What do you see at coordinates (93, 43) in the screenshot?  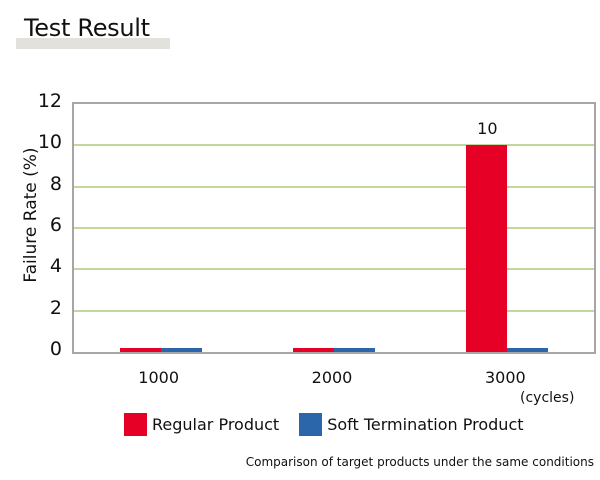 I see `title-underline` at bounding box center [93, 43].